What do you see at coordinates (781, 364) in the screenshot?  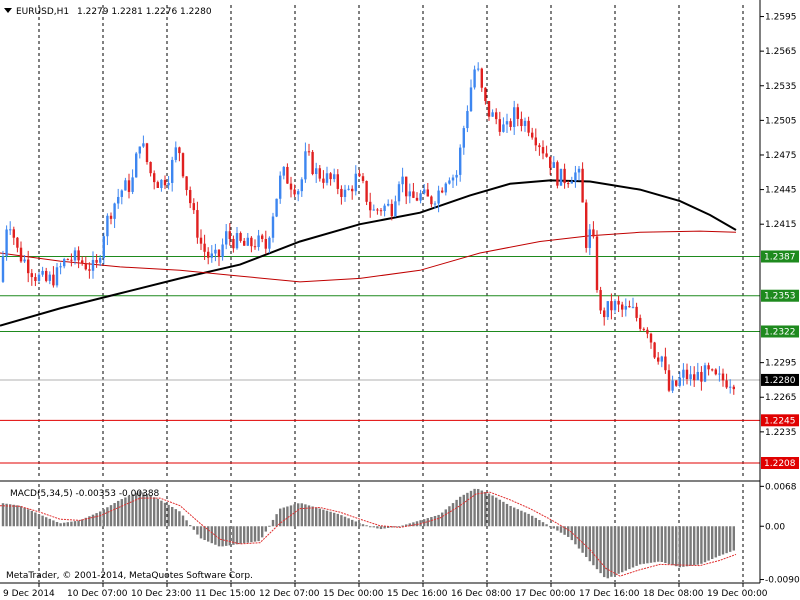 I see `price-tick-label: 1.2295` at bounding box center [781, 364].